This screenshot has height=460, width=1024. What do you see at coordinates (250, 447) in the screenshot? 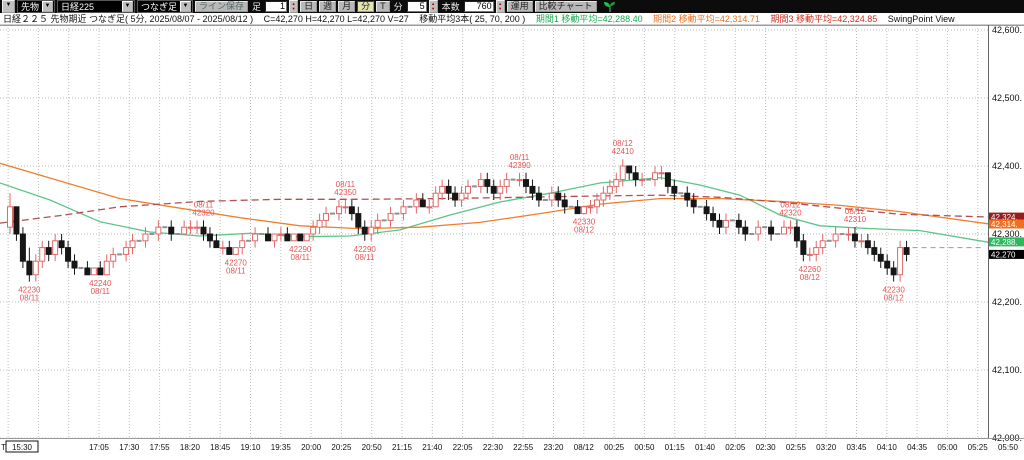
I see `time-axis-label: 19:10` at bounding box center [250, 447].